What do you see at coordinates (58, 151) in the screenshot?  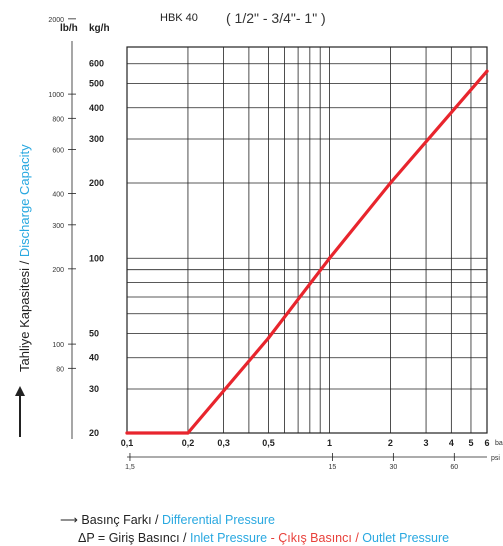 I see `y-tick-label-lb: 600` at bounding box center [58, 151].